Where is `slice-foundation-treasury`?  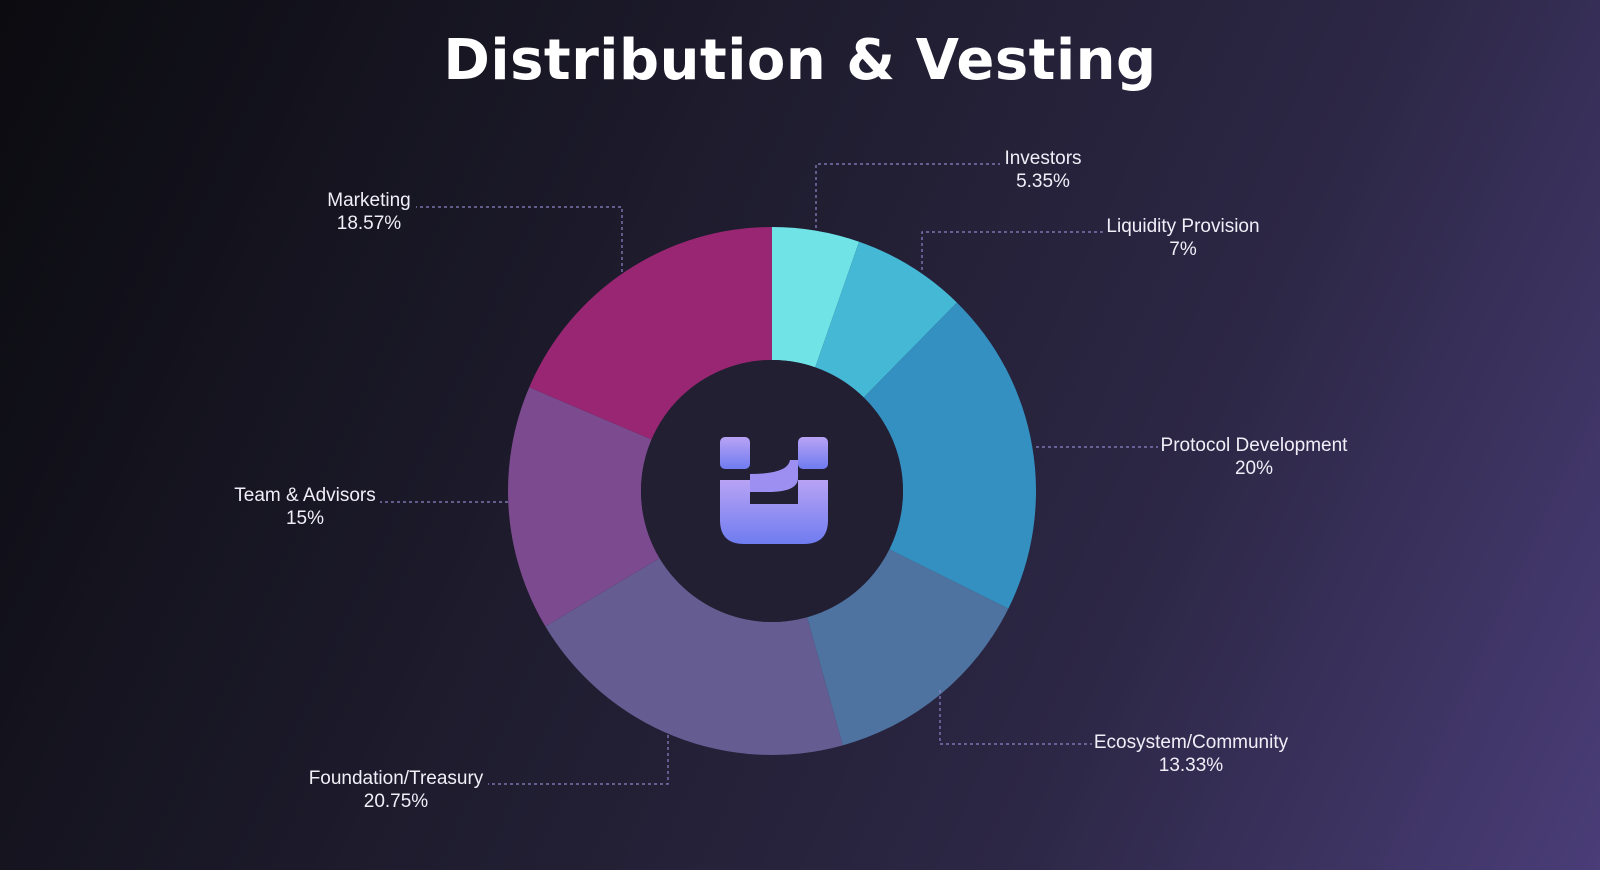
slice-foundation-treasury is located at coordinates (694, 656).